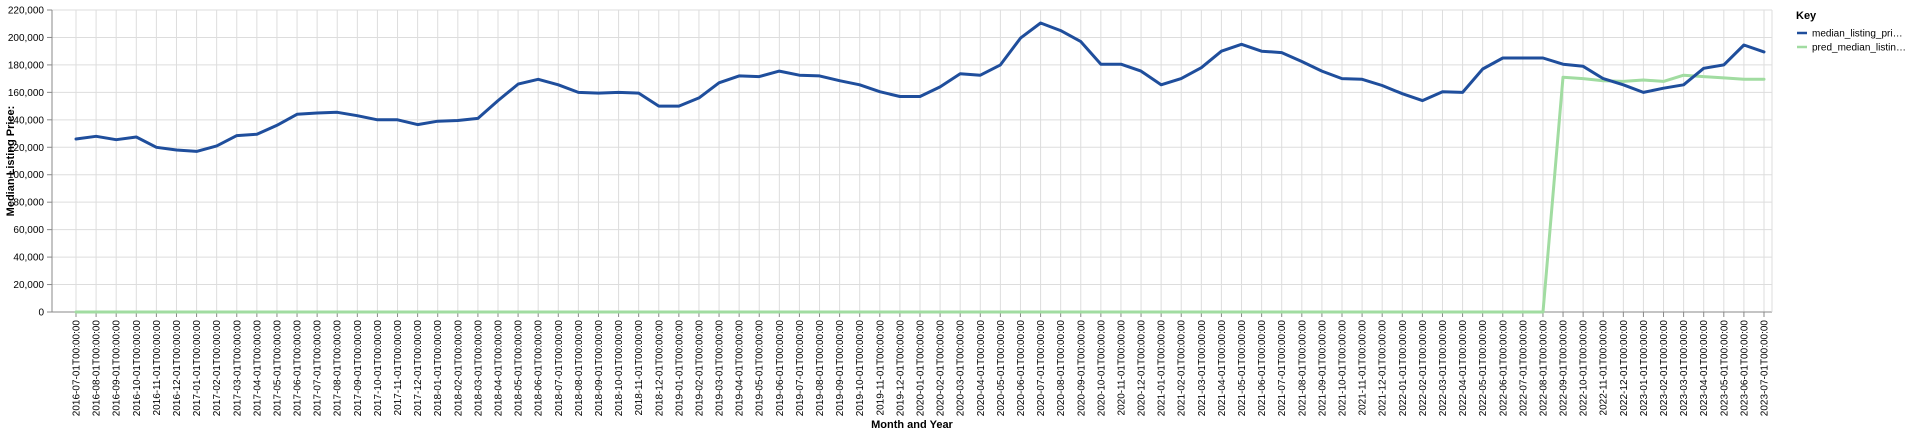  What do you see at coordinates (338, 368) in the screenshot?
I see `x-tick-label: 2017-08-01T00:00:00` at bounding box center [338, 368].